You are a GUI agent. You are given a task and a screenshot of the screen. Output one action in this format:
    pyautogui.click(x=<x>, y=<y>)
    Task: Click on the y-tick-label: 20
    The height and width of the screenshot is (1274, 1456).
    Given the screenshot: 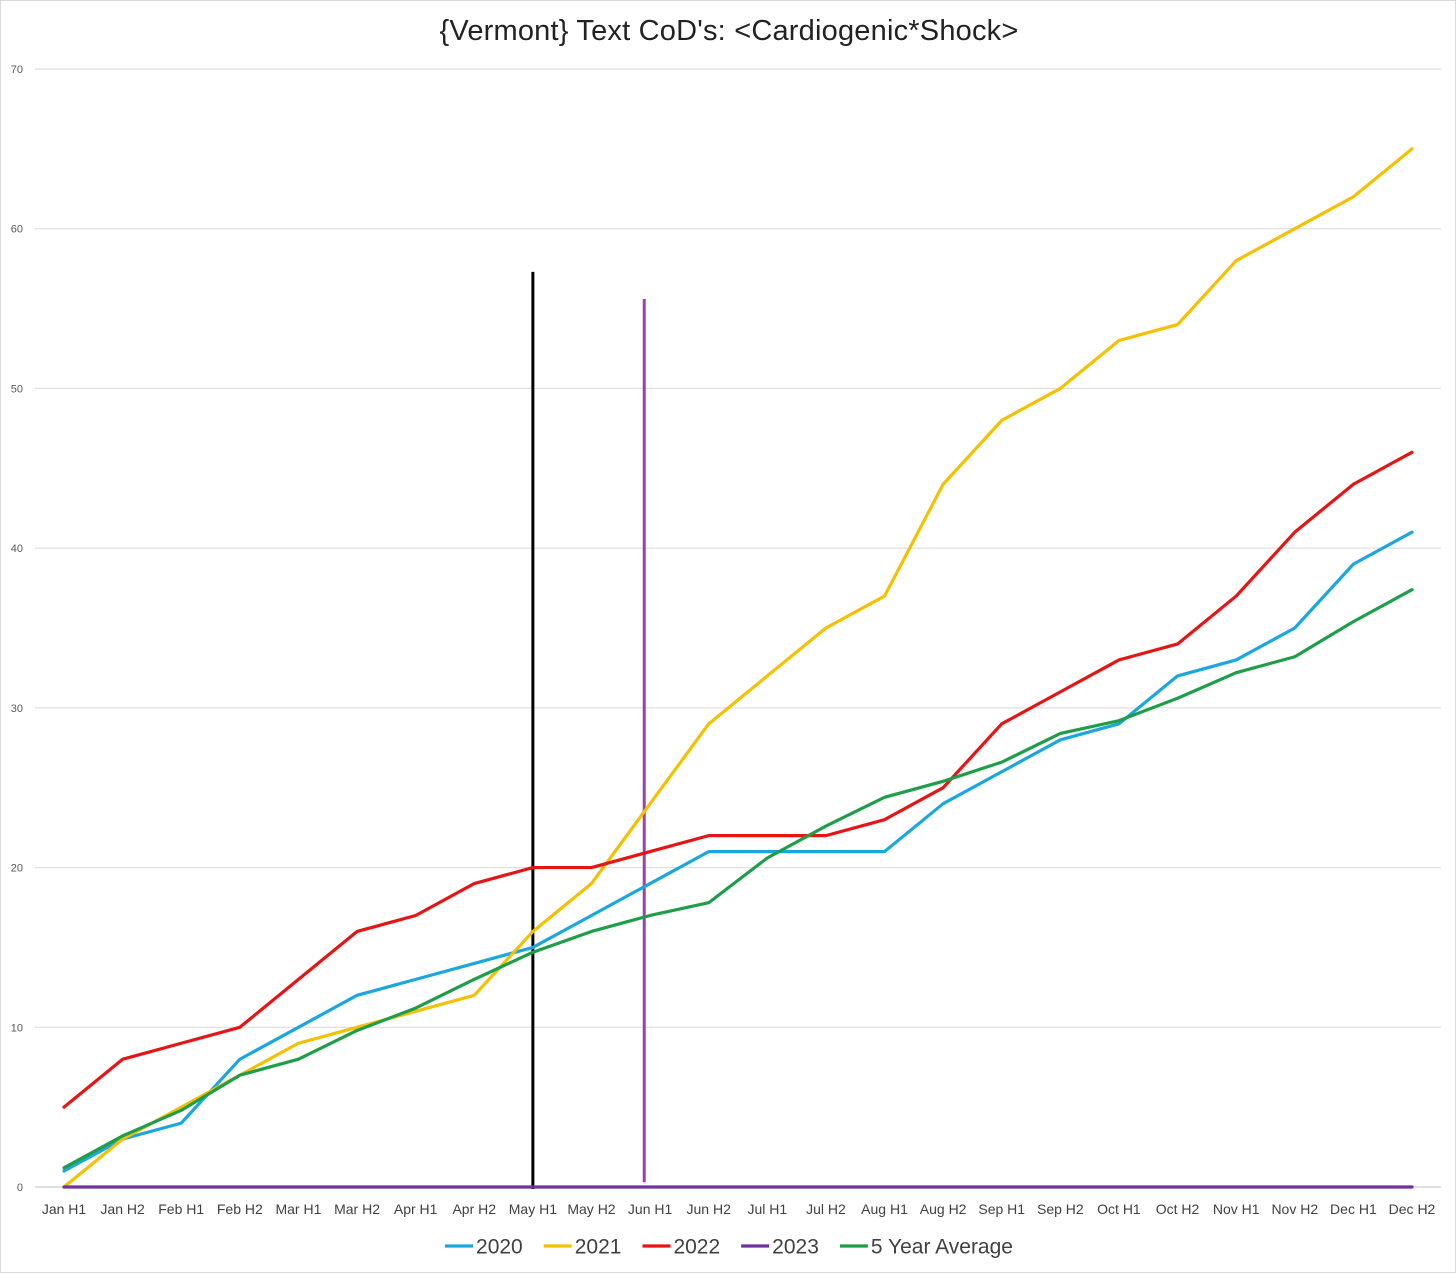 What is the action you would take?
    pyautogui.click(x=17, y=869)
    